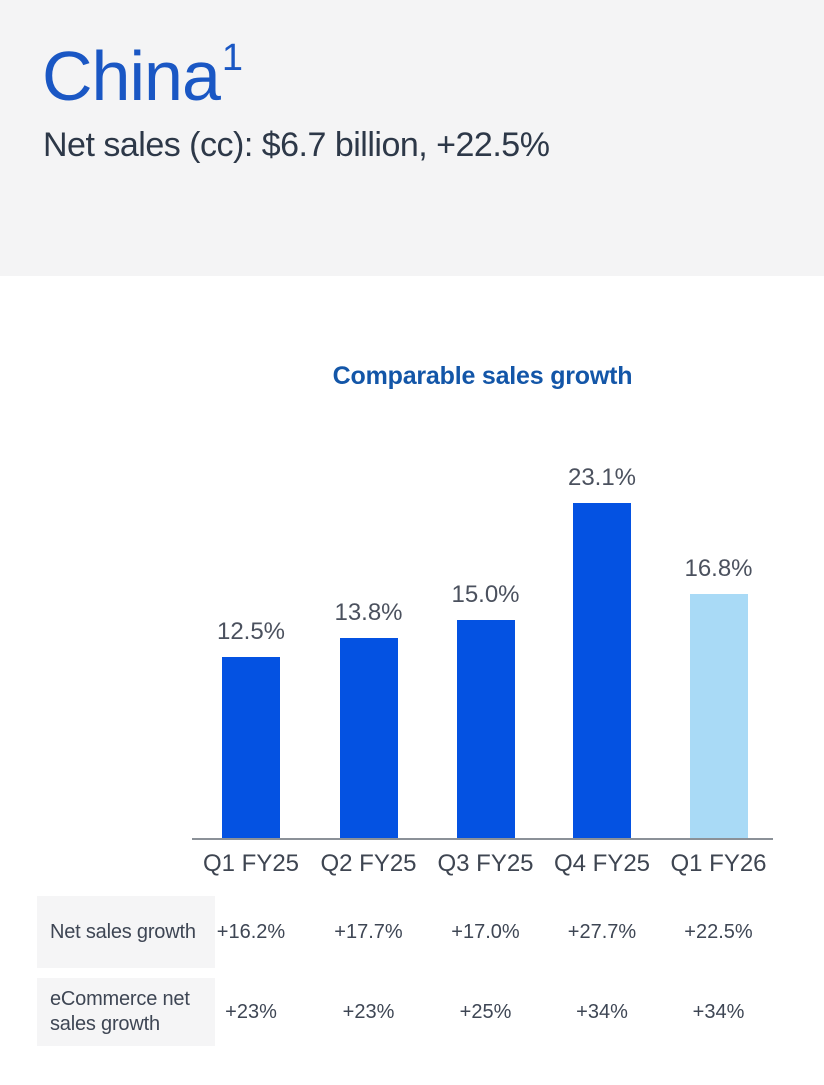  I want to click on x-axis-label-q4-fy25: Q4 FY25, so click(602, 863).